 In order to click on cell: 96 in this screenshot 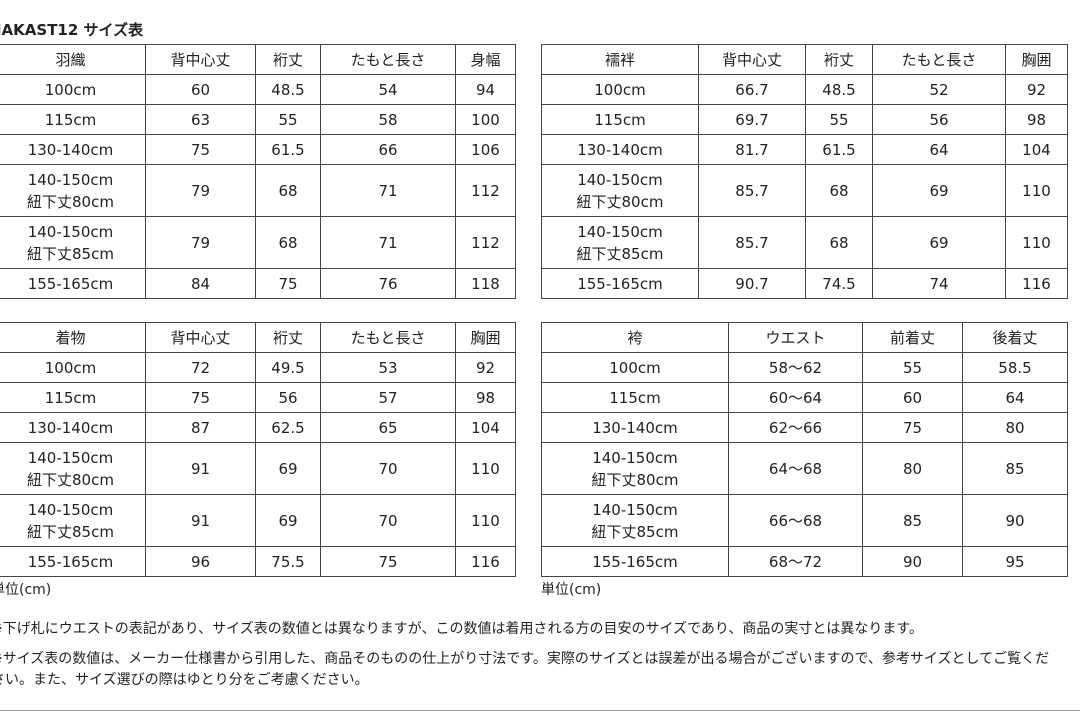, I will do `click(200, 561)`.